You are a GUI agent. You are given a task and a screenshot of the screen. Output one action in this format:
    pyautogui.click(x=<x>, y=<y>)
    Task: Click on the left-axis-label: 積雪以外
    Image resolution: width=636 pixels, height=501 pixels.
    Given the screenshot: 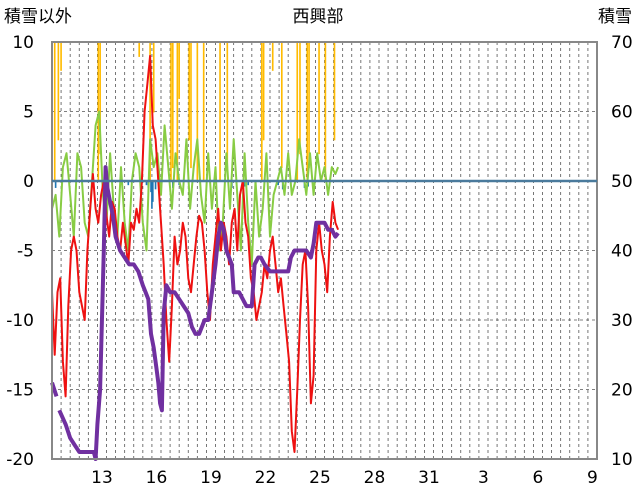 What is the action you would take?
    pyautogui.click(x=38, y=17)
    